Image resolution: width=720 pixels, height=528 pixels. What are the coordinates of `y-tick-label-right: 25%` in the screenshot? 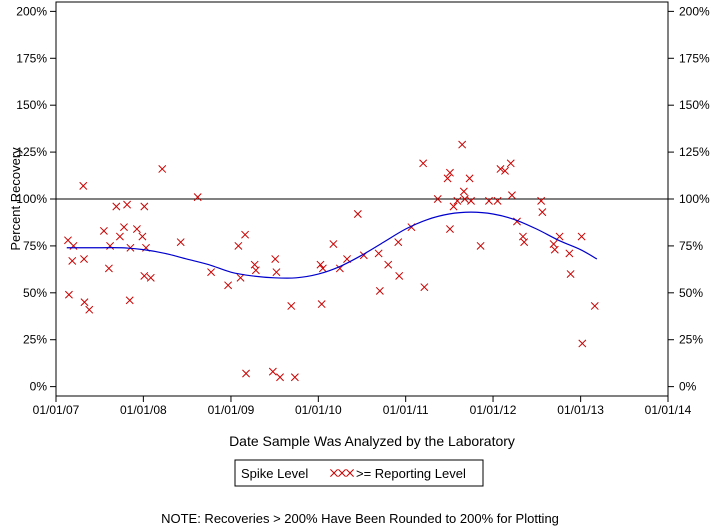 It's located at (691, 340).